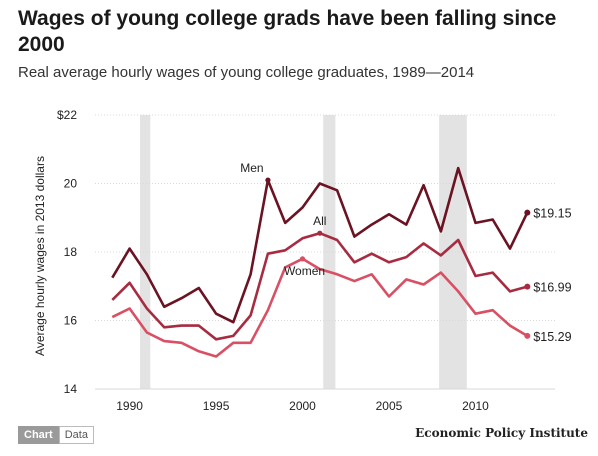  I want to click on series-name-label: All, so click(319, 221).